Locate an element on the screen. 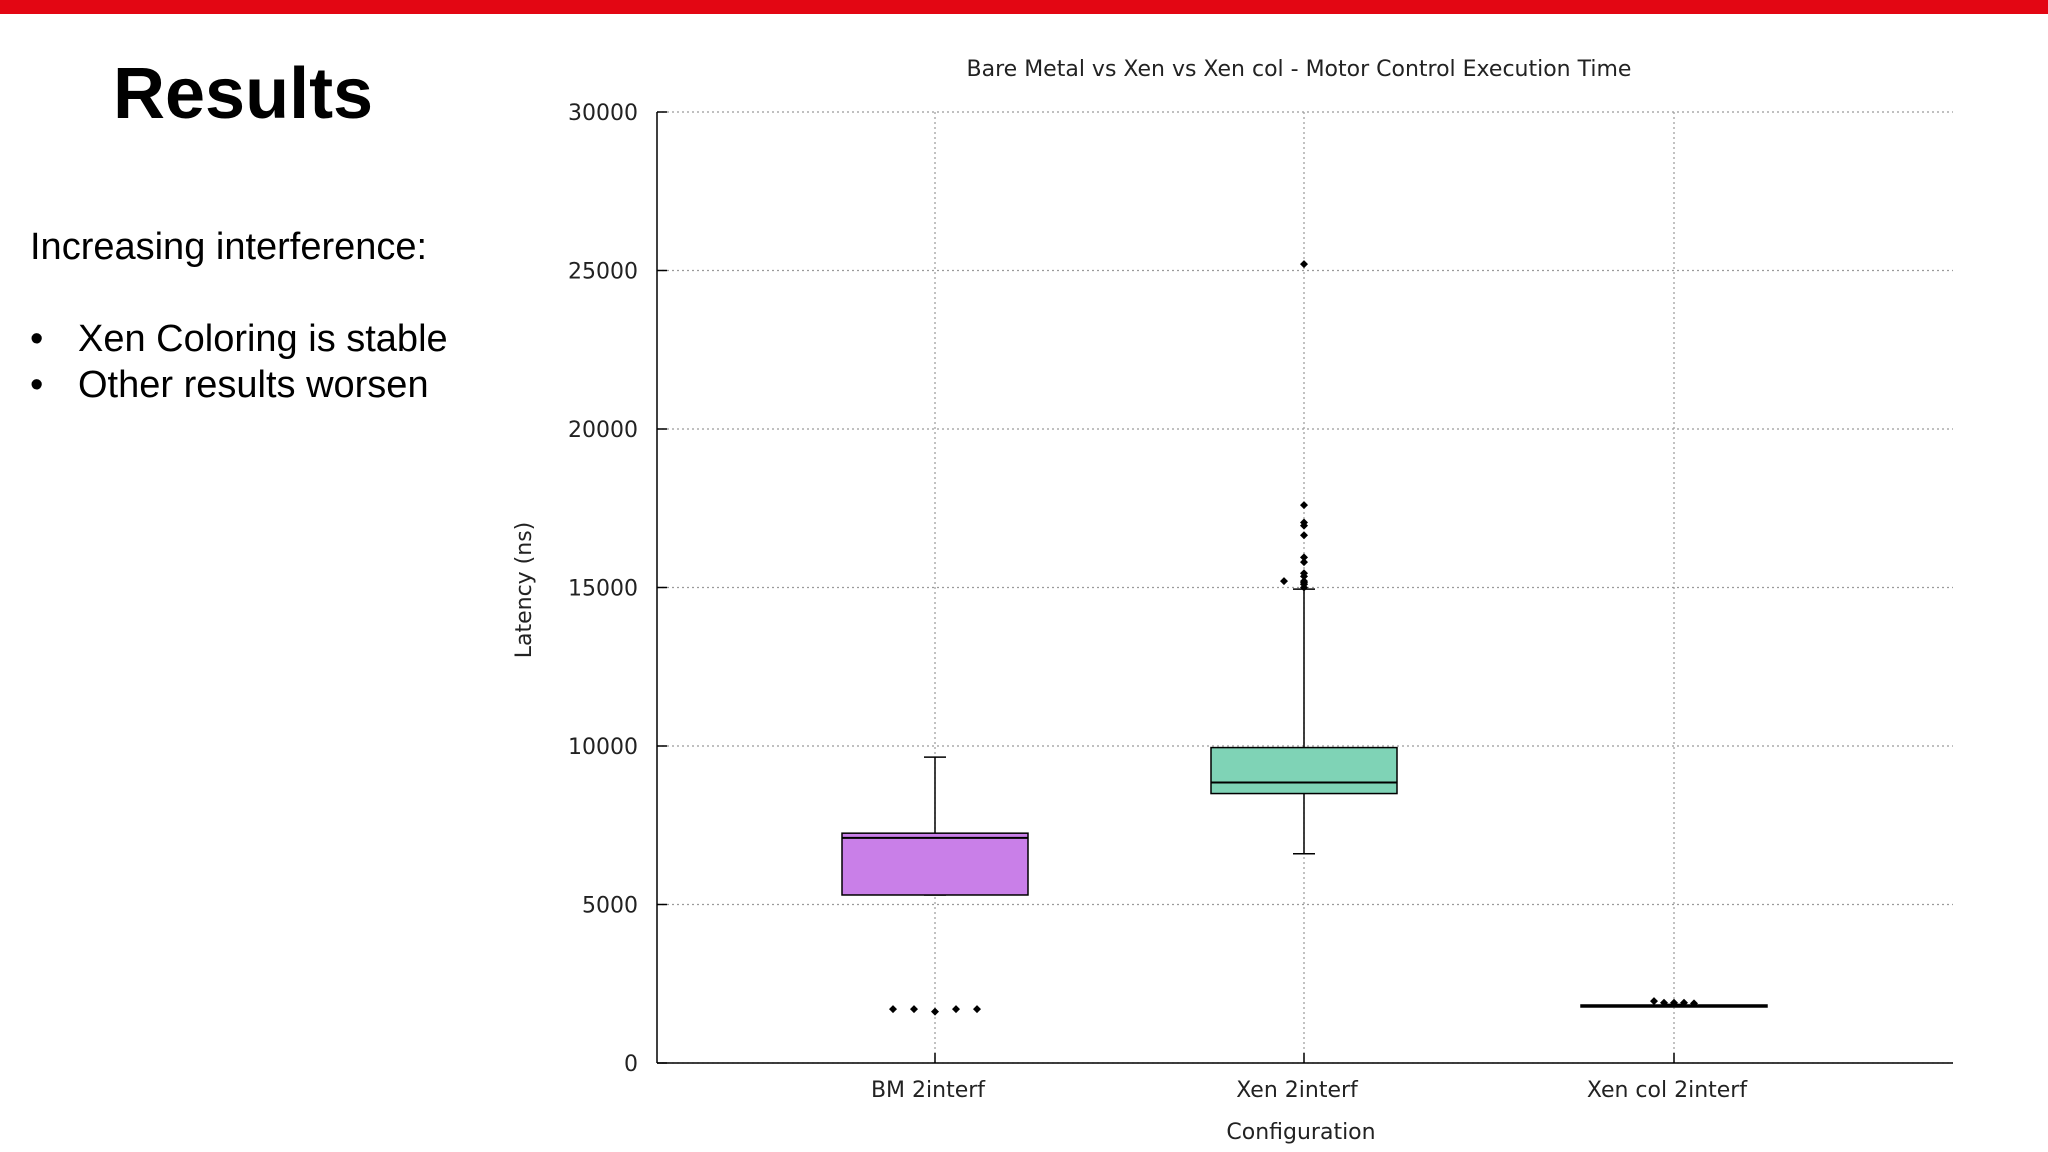 The image size is (2048, 1152). y-tick-label: 30000 is located at coordinates (603, 113).